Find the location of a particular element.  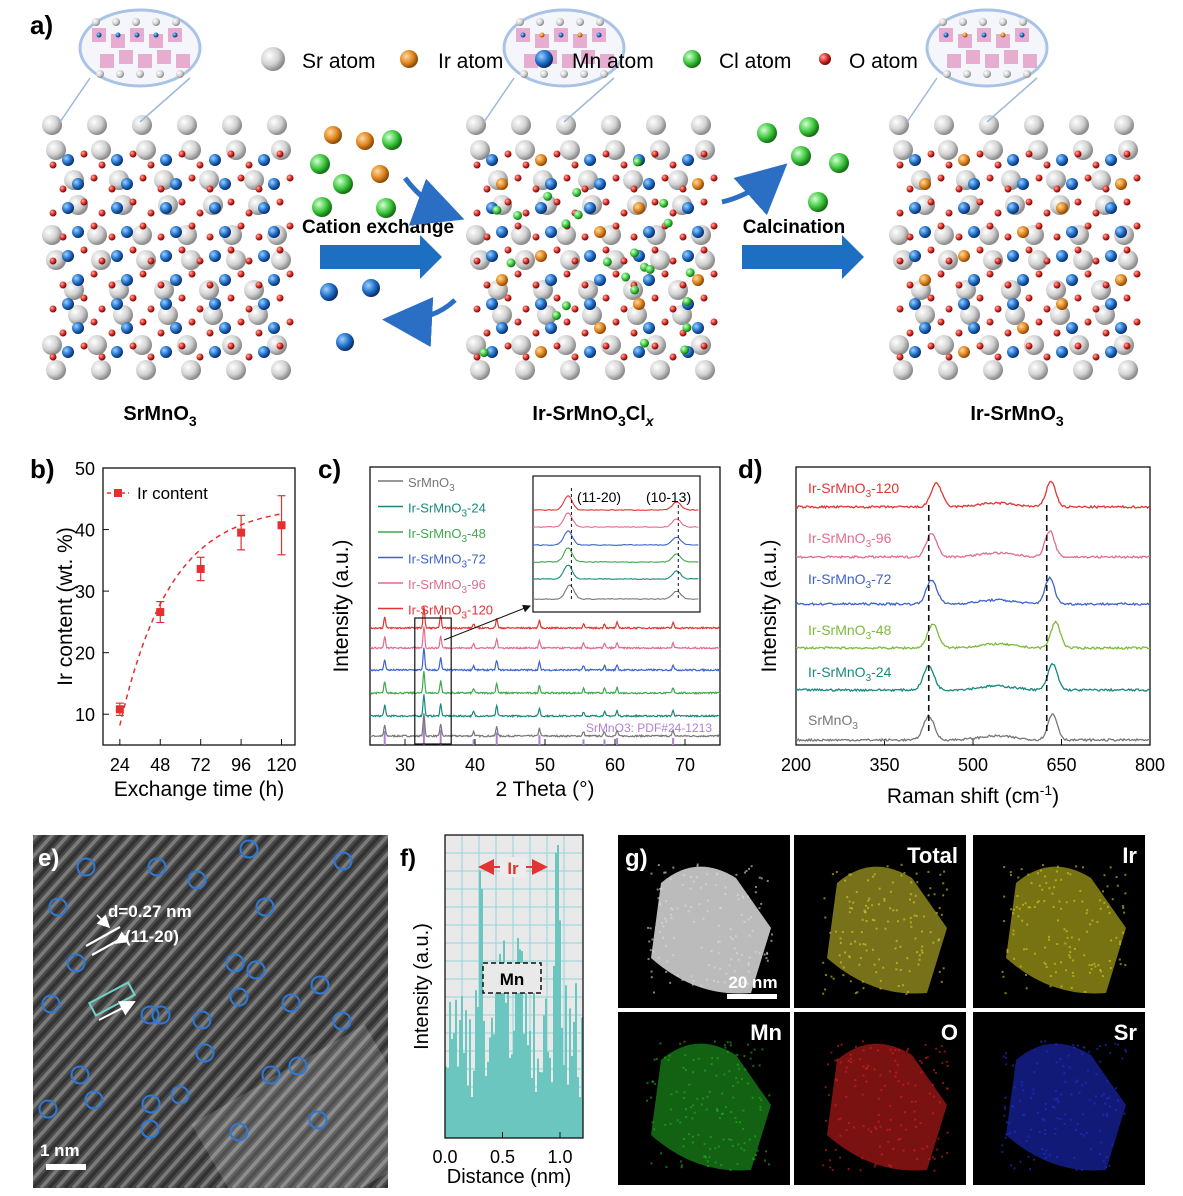

cl-atom is located at coordinates (511, 263).